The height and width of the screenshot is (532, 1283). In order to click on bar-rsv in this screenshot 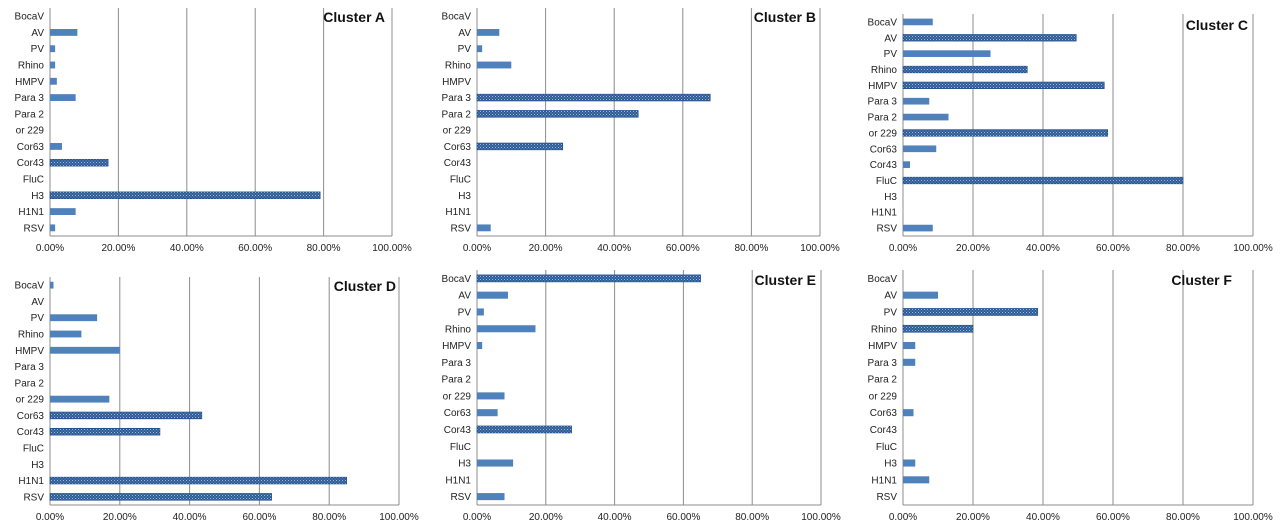, I will do `click(160, 497)`.